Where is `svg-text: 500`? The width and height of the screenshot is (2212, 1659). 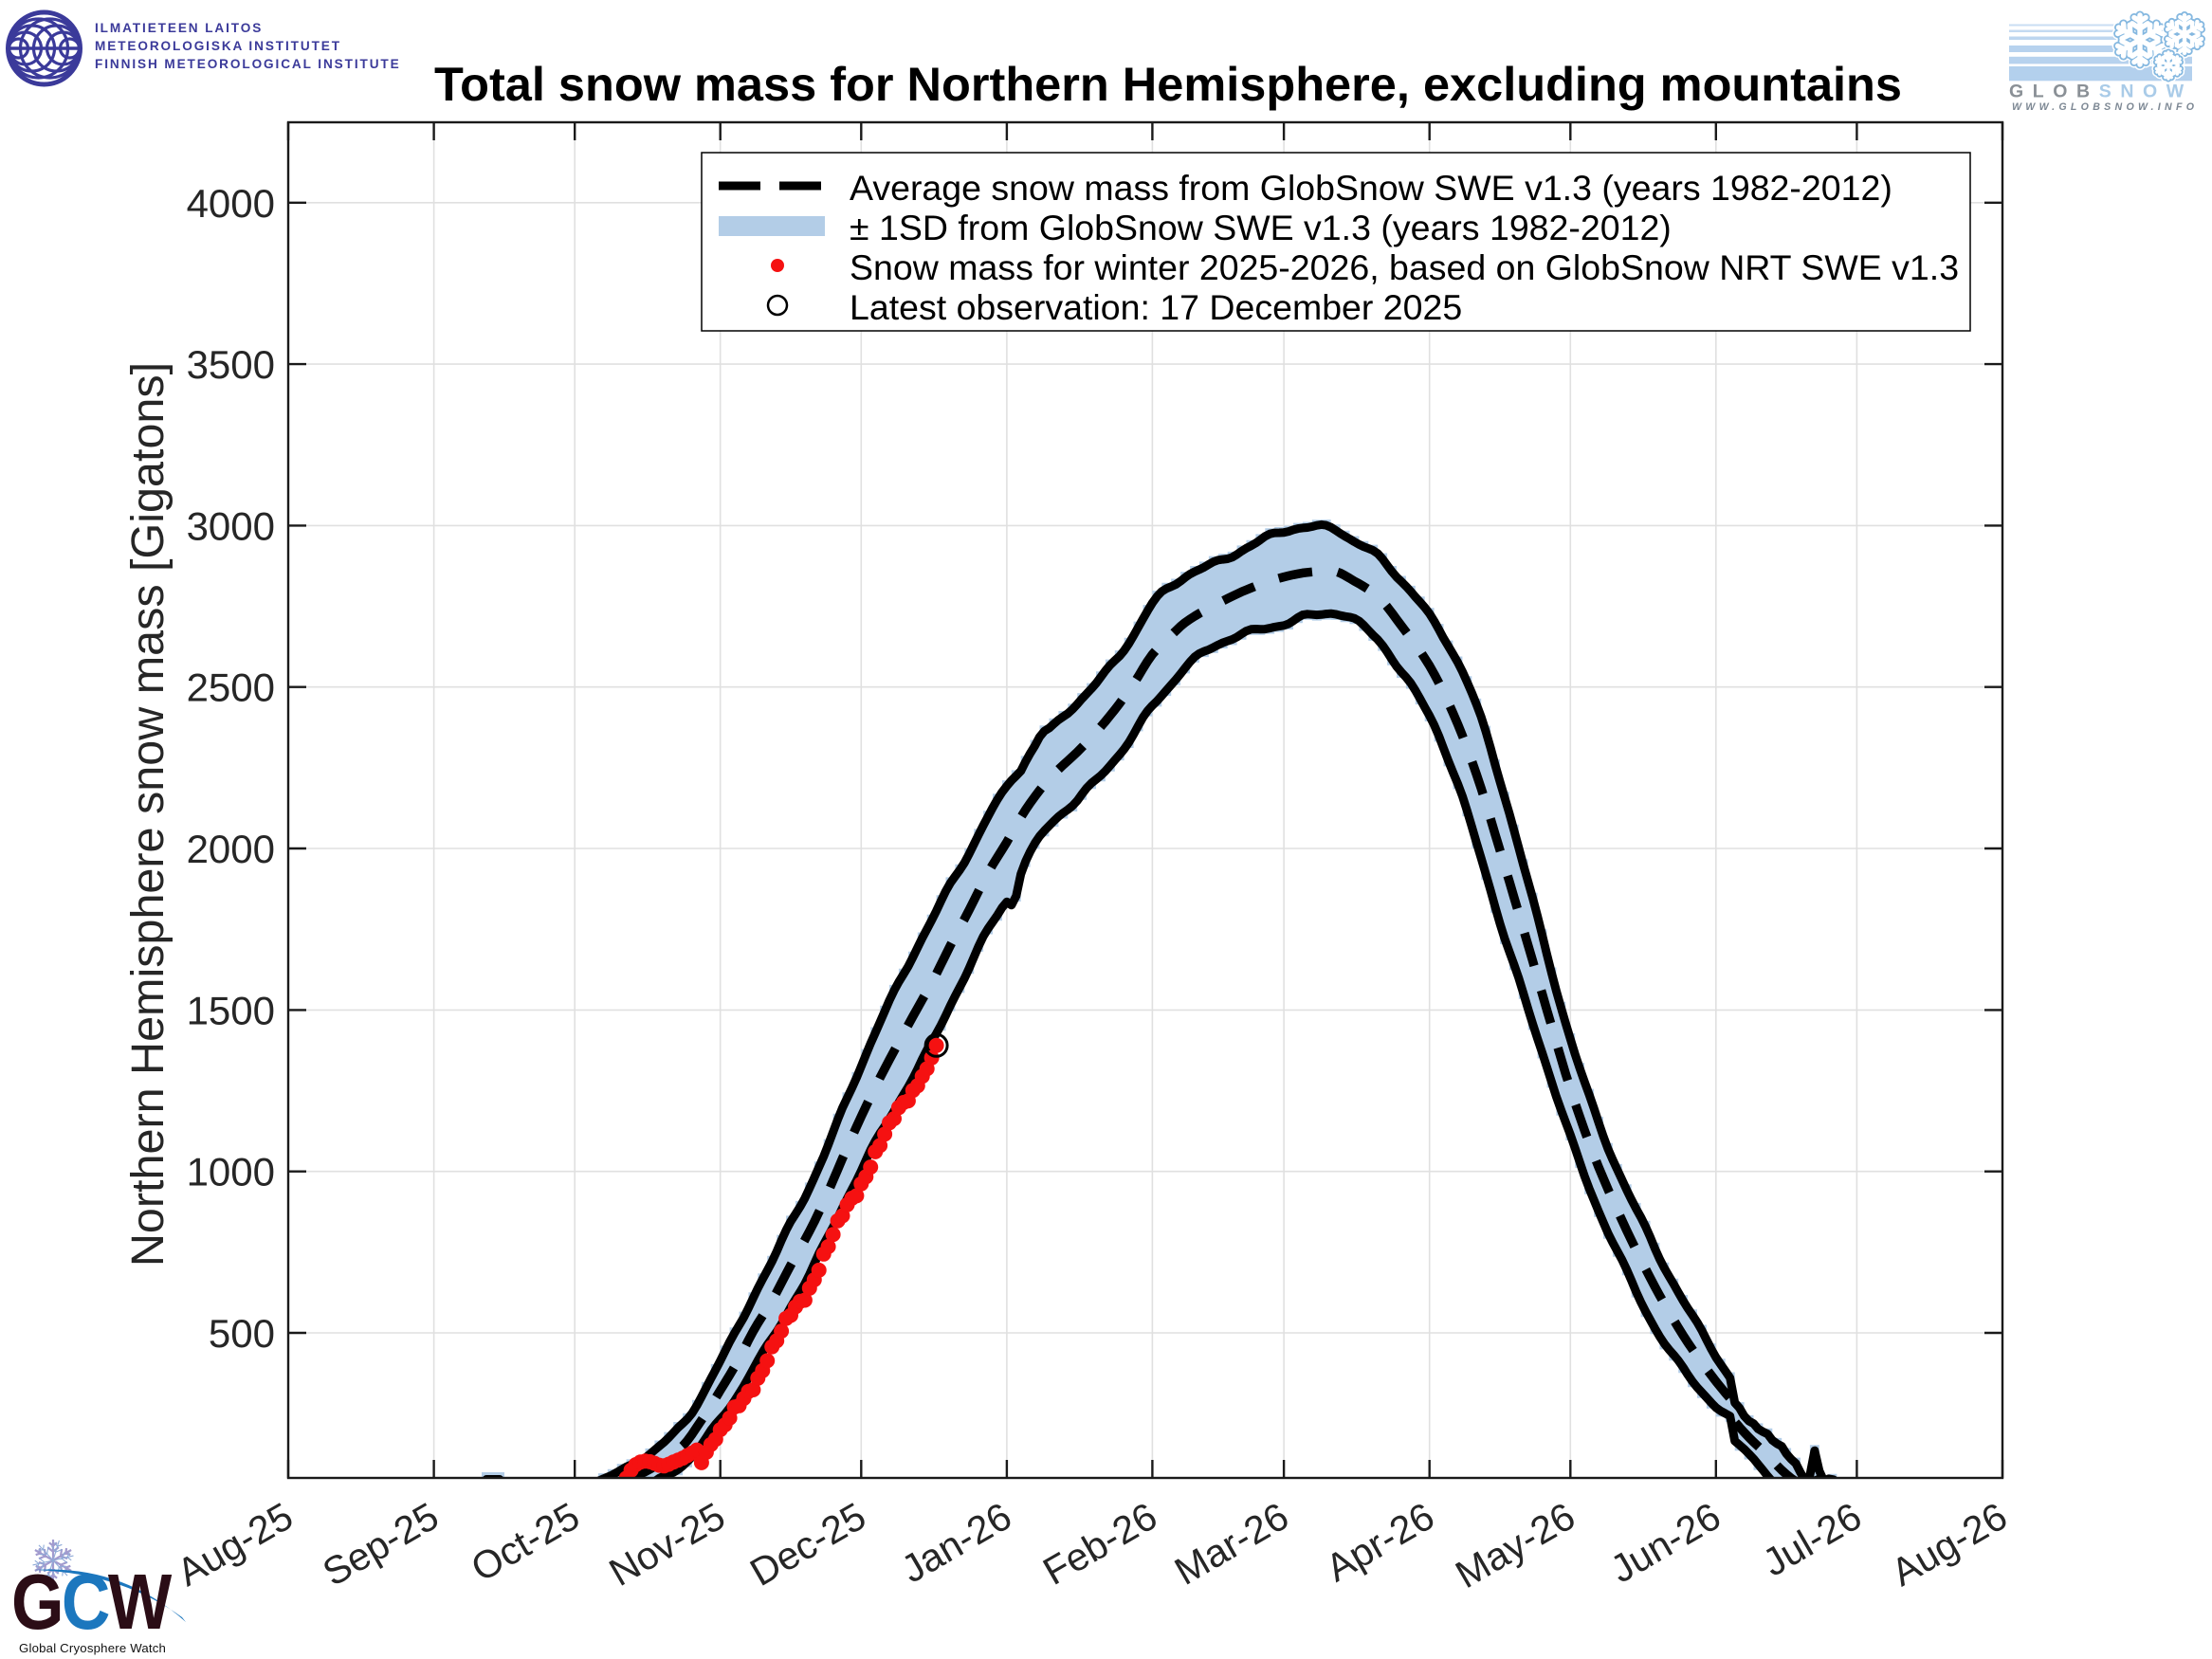
svg-text: 500 is located at coordinates (242, 1333).